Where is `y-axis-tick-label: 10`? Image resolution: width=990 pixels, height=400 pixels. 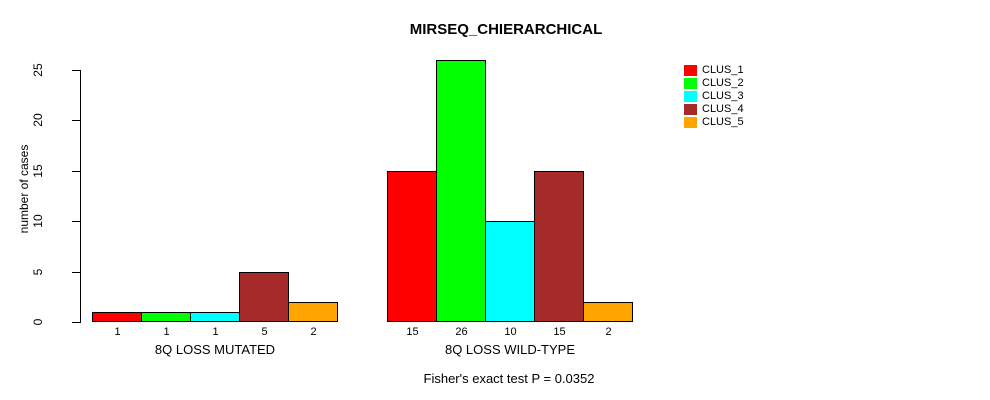 y-axis-tick-label: 10 is located at coordinates (38, 221).